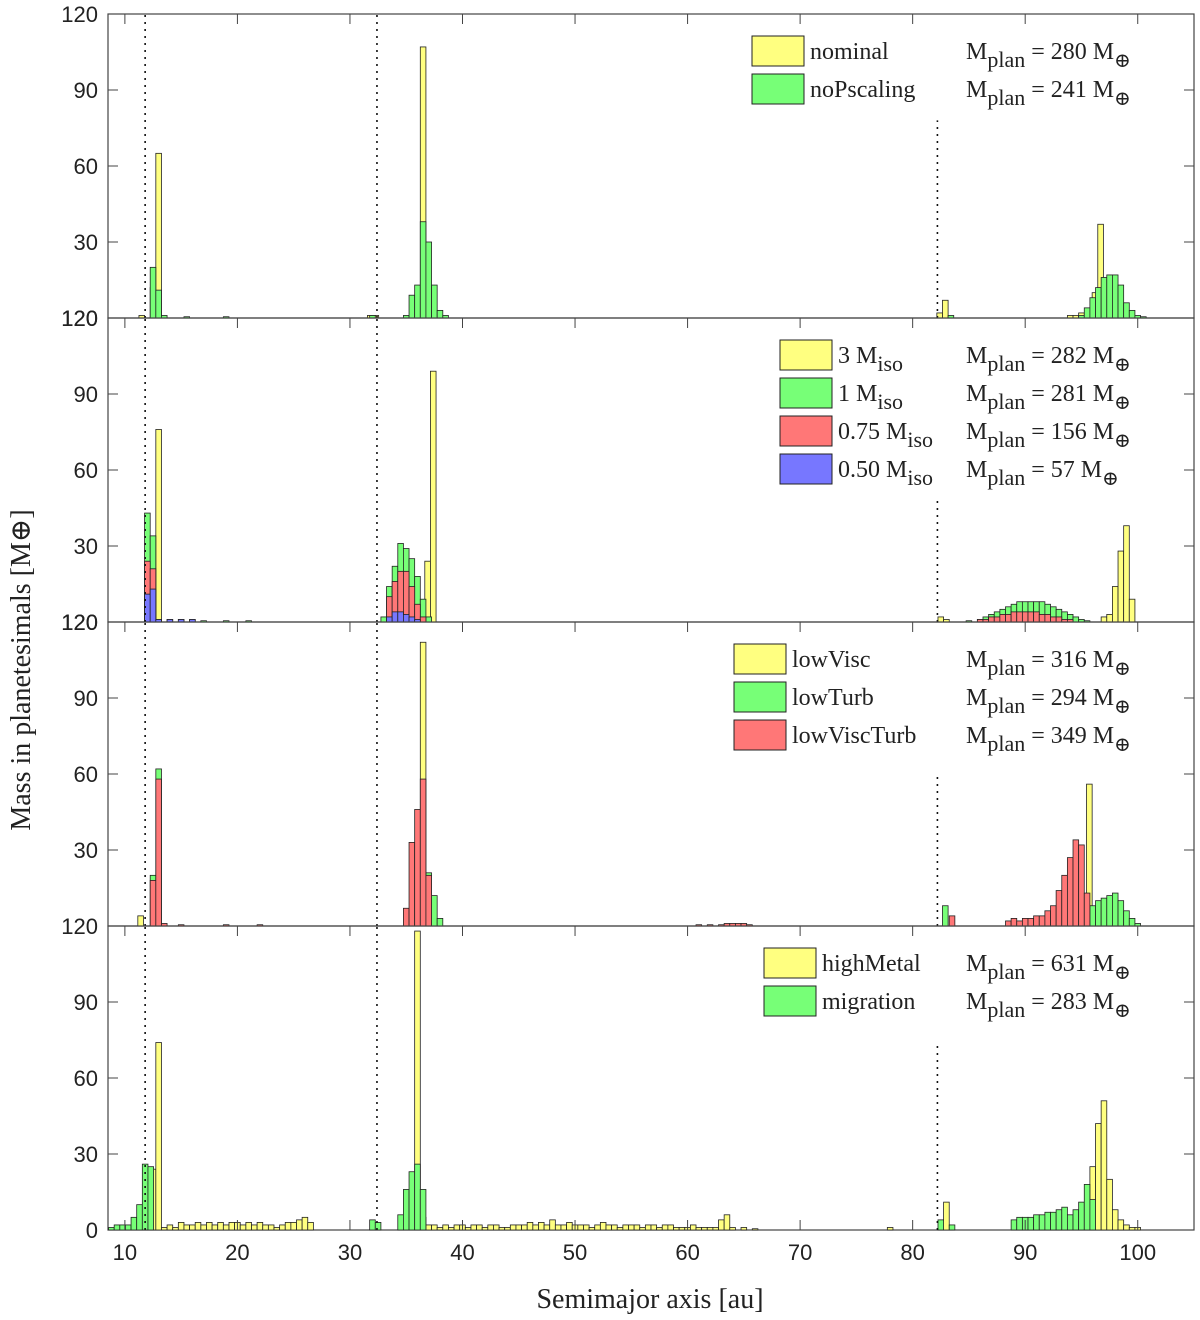 This screenshot has width=1200, height=1320. Describe the element at coordinates (620, 852) in the screenshot. I see `series-lowviscturb` at that location.